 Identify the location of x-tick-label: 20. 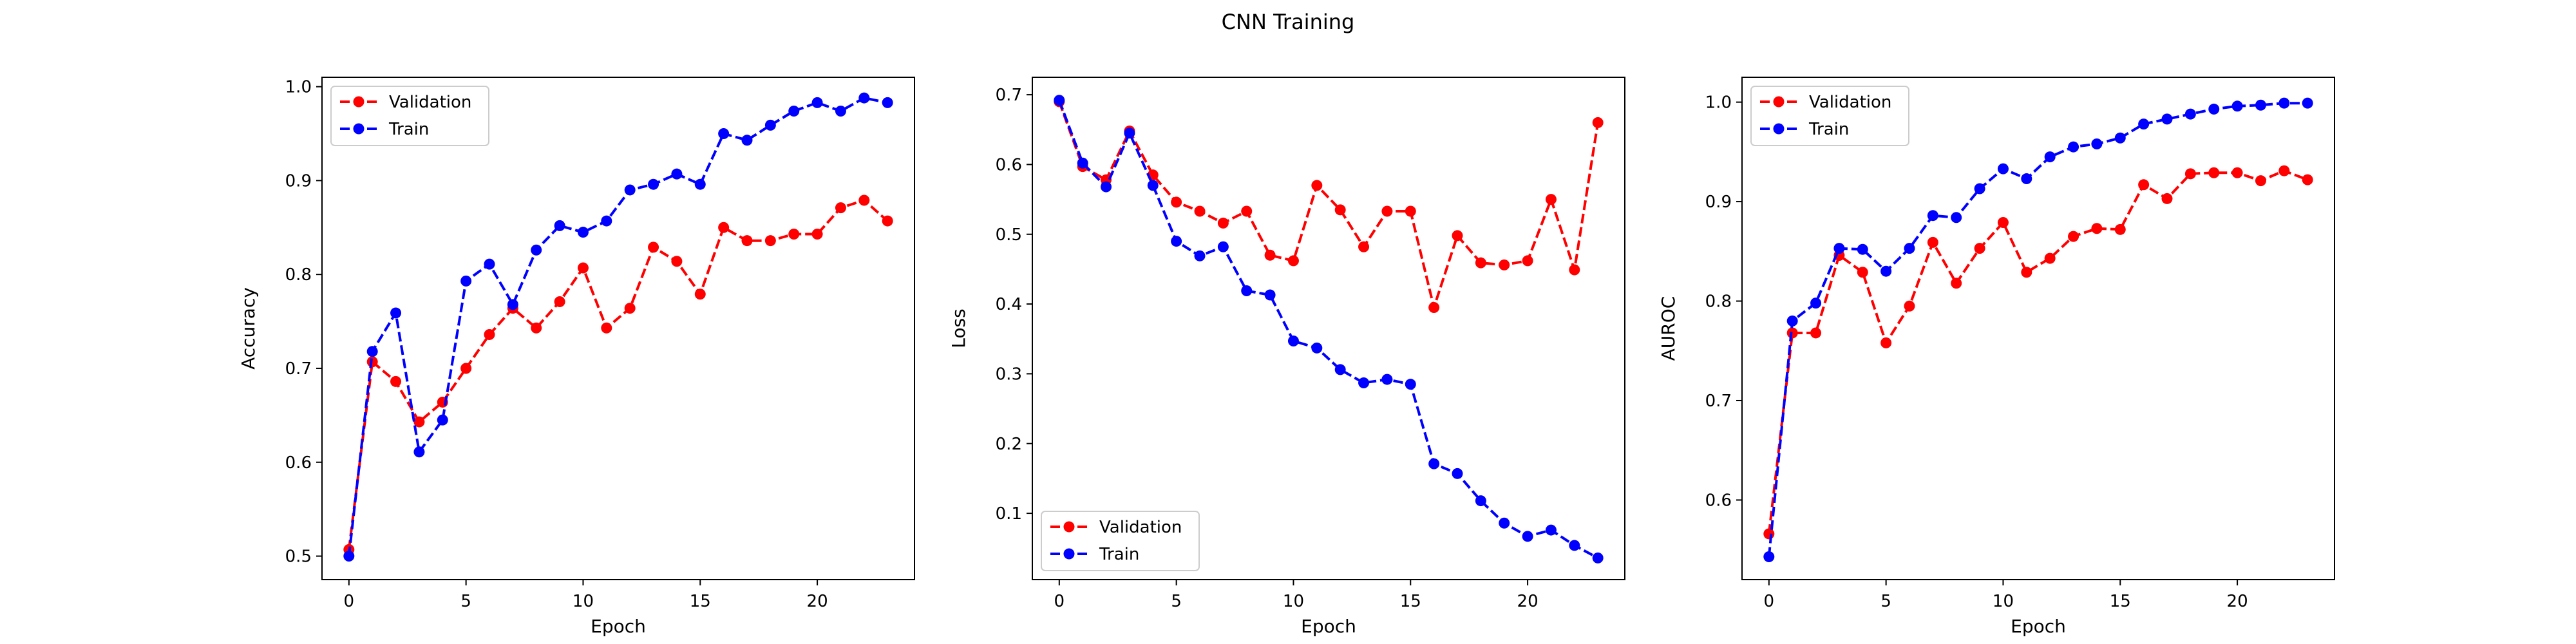
(2237, 602).